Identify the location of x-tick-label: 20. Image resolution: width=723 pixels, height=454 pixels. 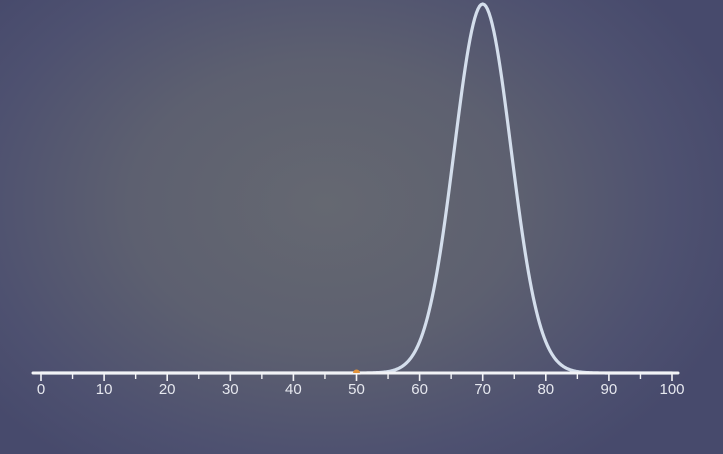
(167, 389).